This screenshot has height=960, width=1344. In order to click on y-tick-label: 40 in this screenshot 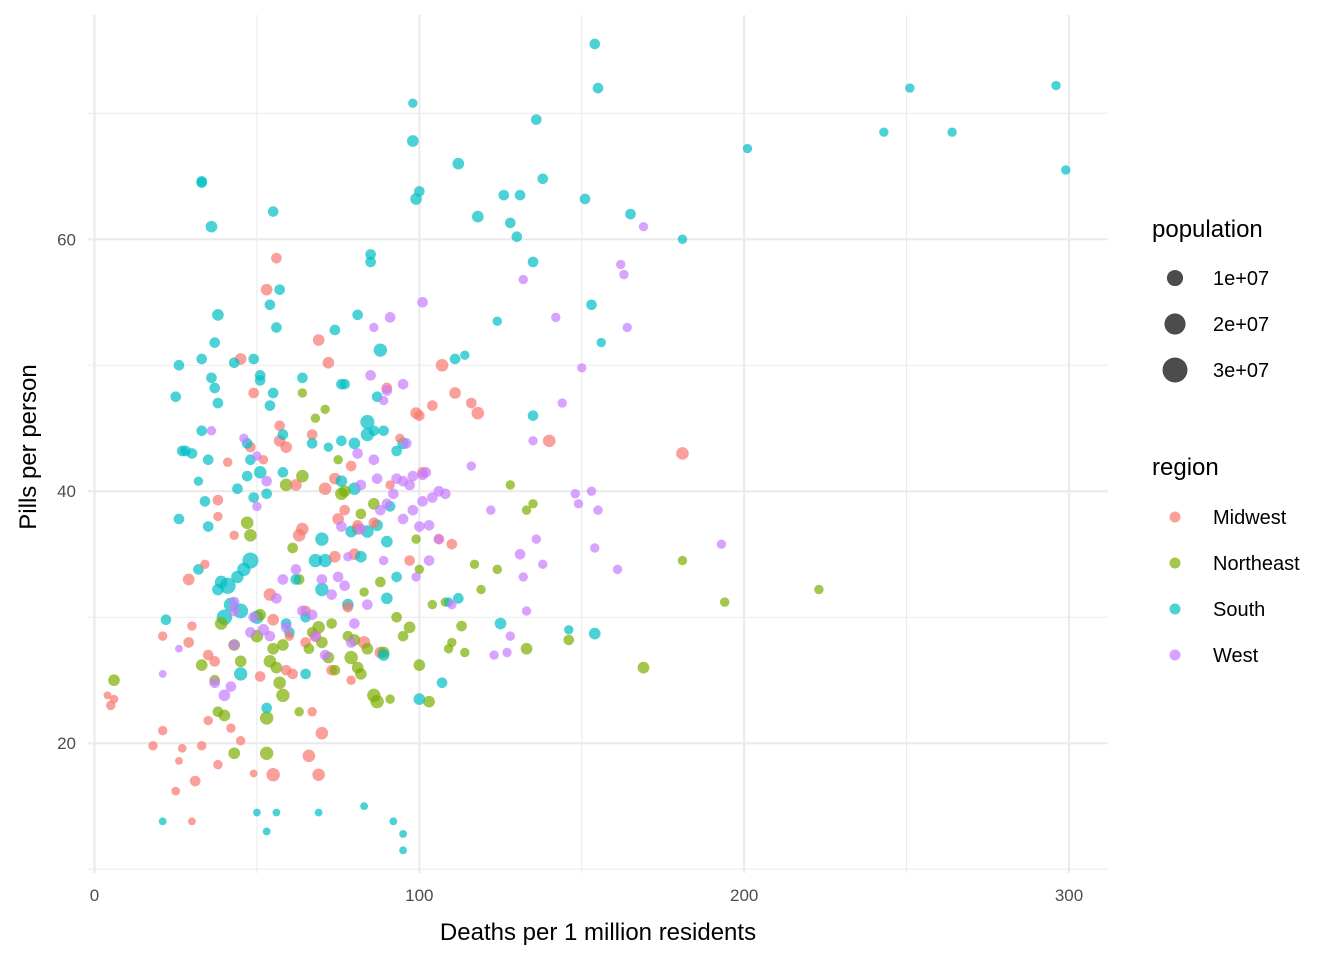, I will do `click(66, 491)`.